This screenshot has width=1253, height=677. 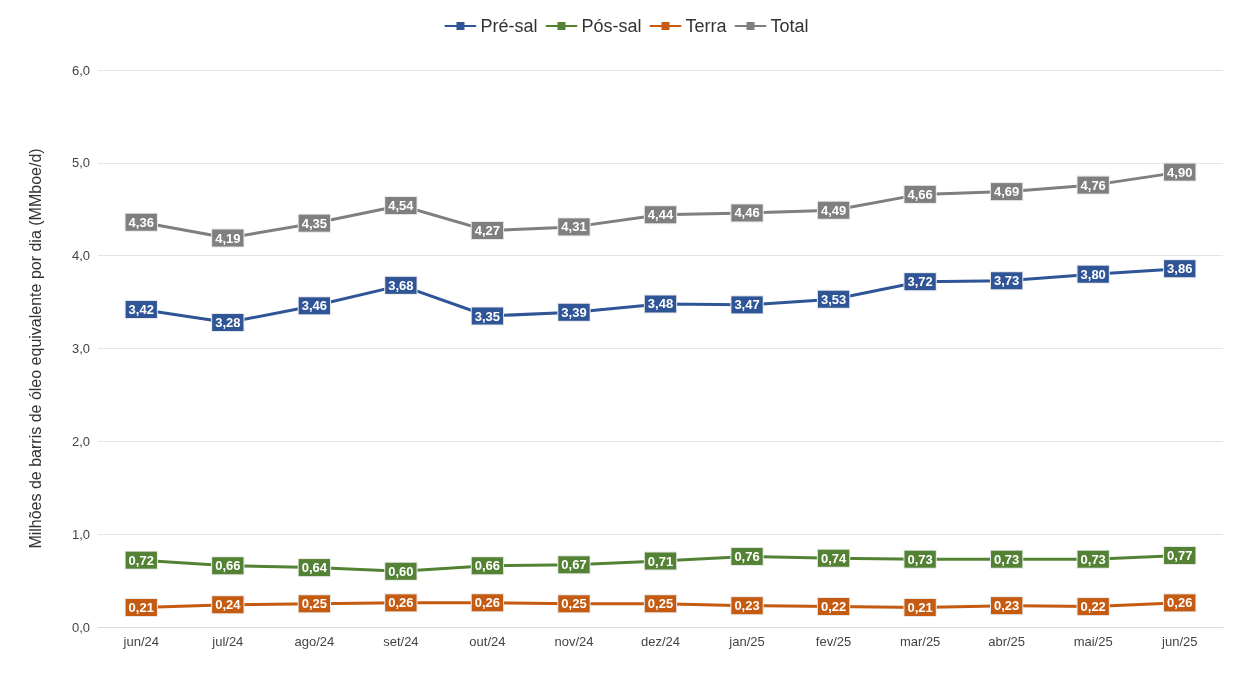 What do you see at coordinates (80, 534) in the screenshot?
I see `y-tick-label: 1,0` at bounding box center [80, 534].